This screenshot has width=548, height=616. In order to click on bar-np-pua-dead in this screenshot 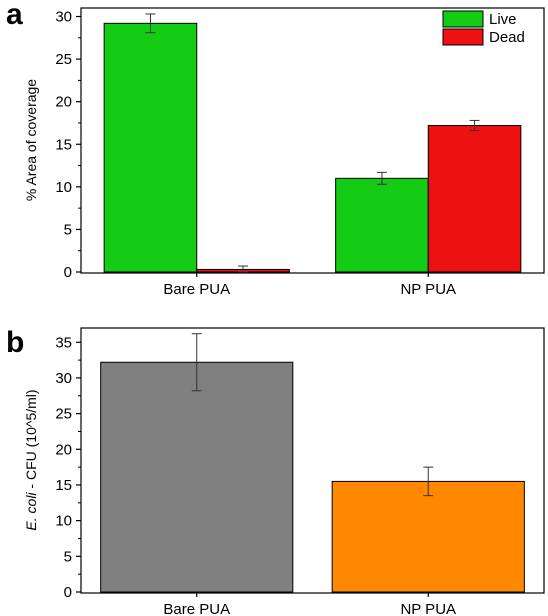, I will do `click(474, 199)`.